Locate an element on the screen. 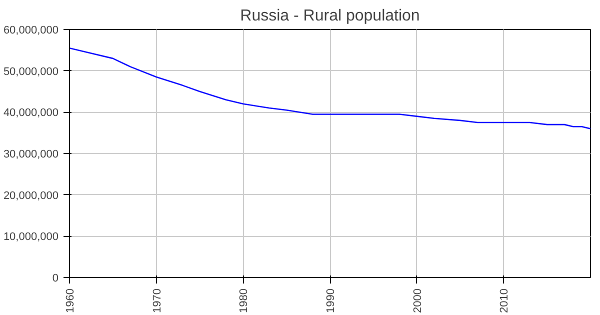  y-tick-label: 10,000,000 is located at coordinates (31, 237).